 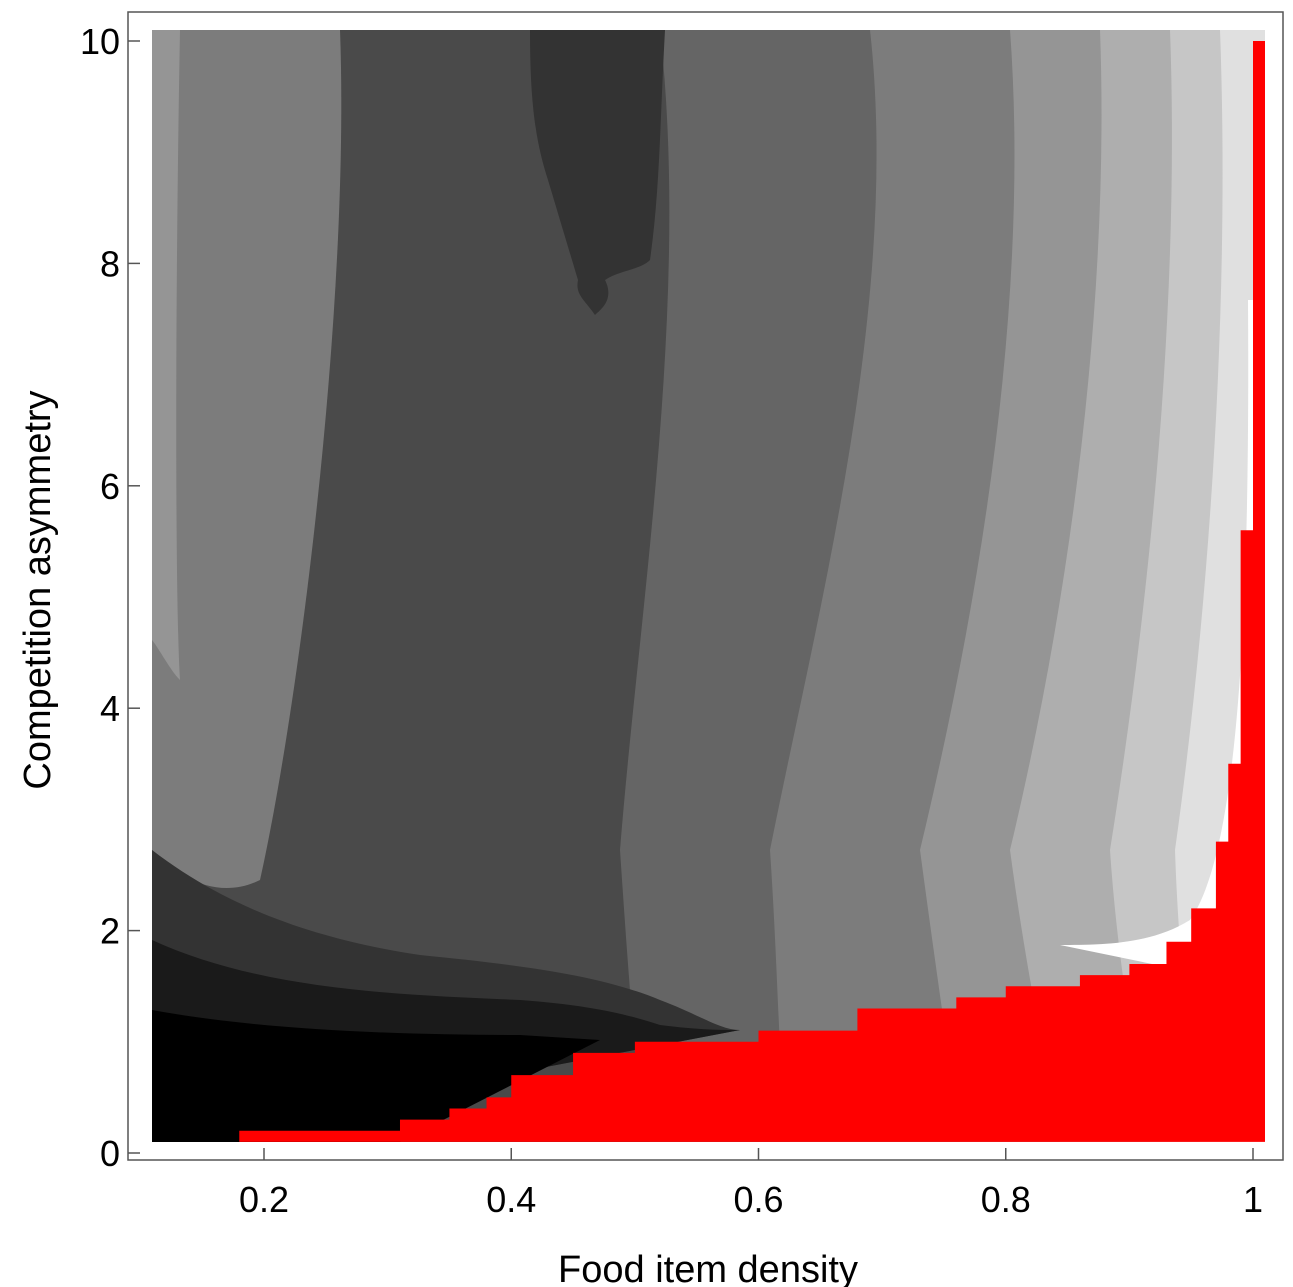 What do you see at coordinates (511, 1199) in the screenshot?
I see `x-tick-label: 0.4` at bounding box center [511, 1199].